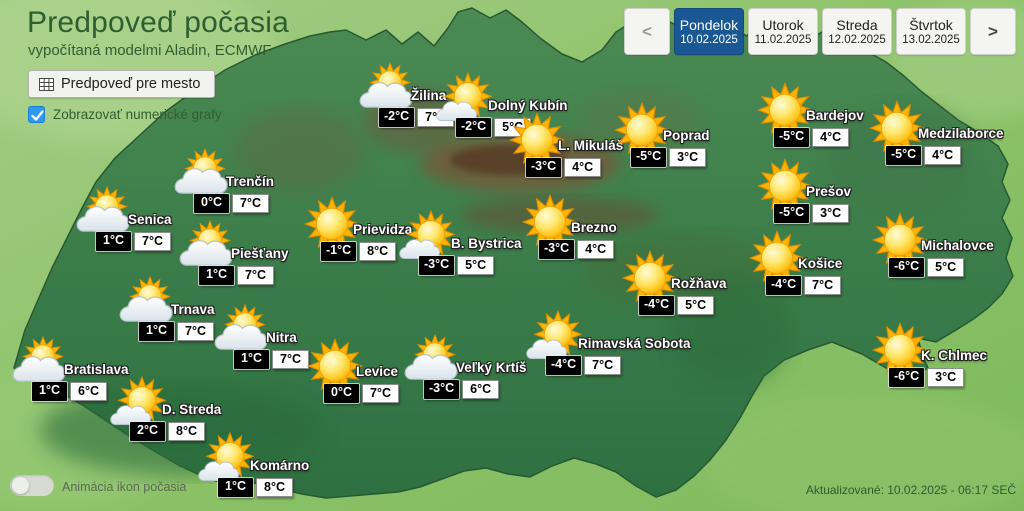  Describe the element at coordinates (828, 269) in the screenshot. I see `city-marker: Košice -4°C 7°C` at that location.